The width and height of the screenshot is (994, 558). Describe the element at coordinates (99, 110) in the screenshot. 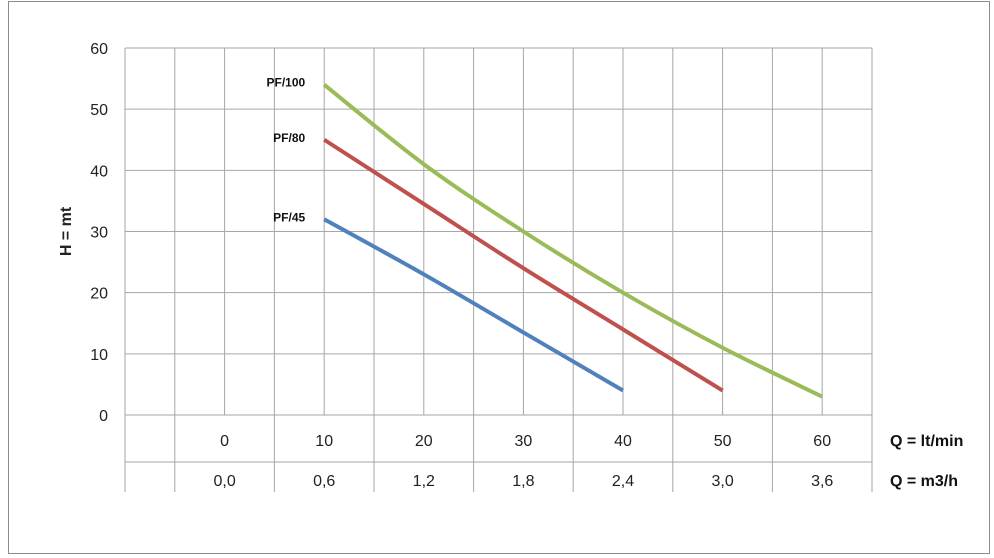

I see `y-tick-label: 50` at that location.